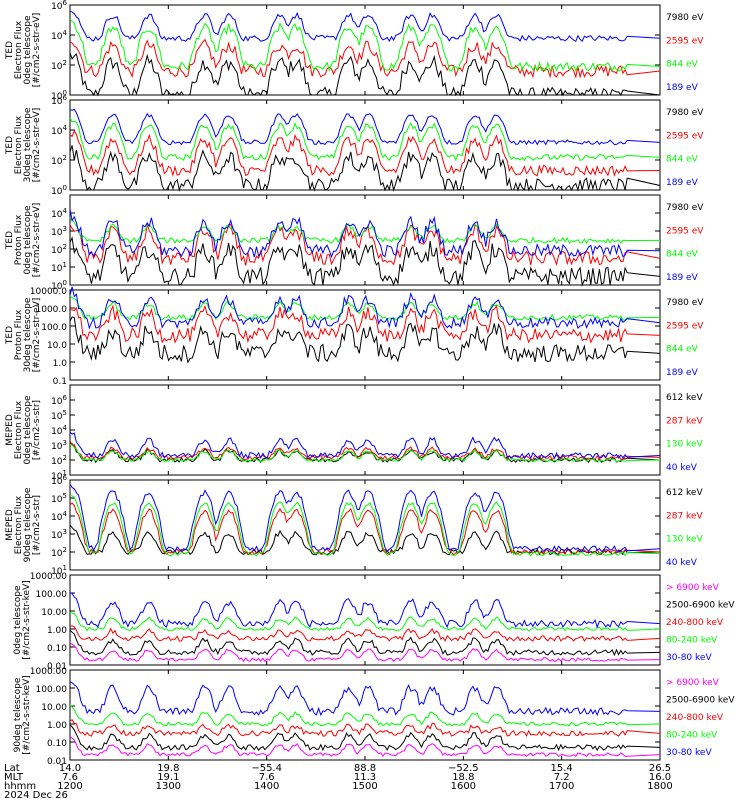 The image size is (750, 800). I want to click on x-tick-label-hhmm: 1500, so click(364, 786).